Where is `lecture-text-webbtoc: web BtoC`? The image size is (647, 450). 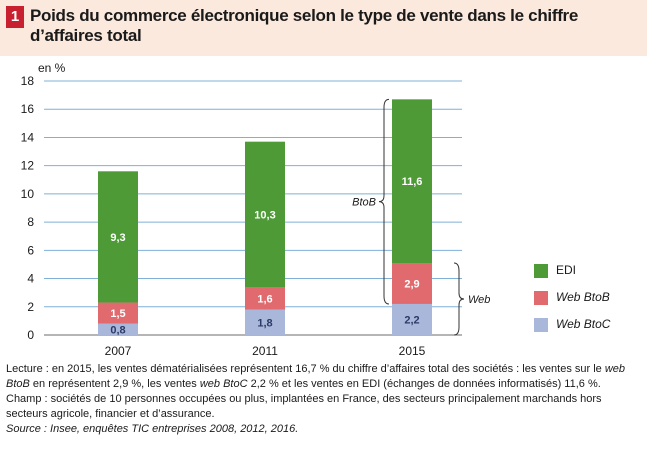
lecture-text-webbtoc: web BtoC is located at coordinates (223, 384).